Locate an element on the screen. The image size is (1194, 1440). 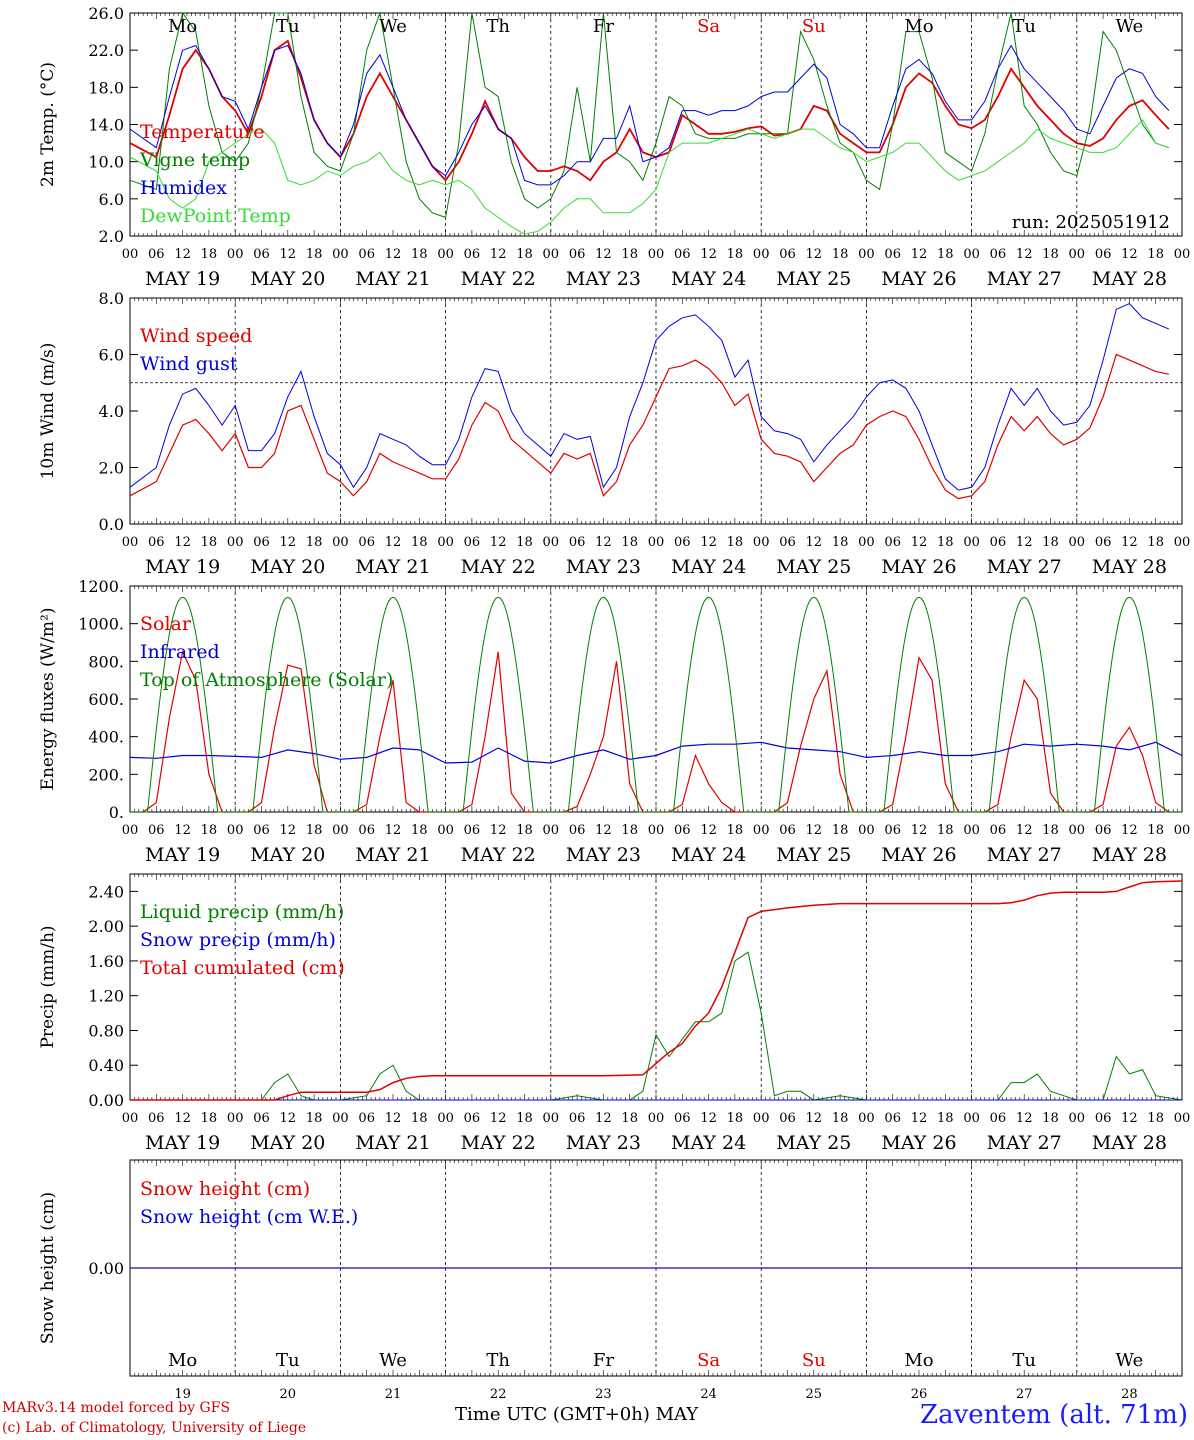
date-label: MAY 27 is located at coordinates (1024, 279).